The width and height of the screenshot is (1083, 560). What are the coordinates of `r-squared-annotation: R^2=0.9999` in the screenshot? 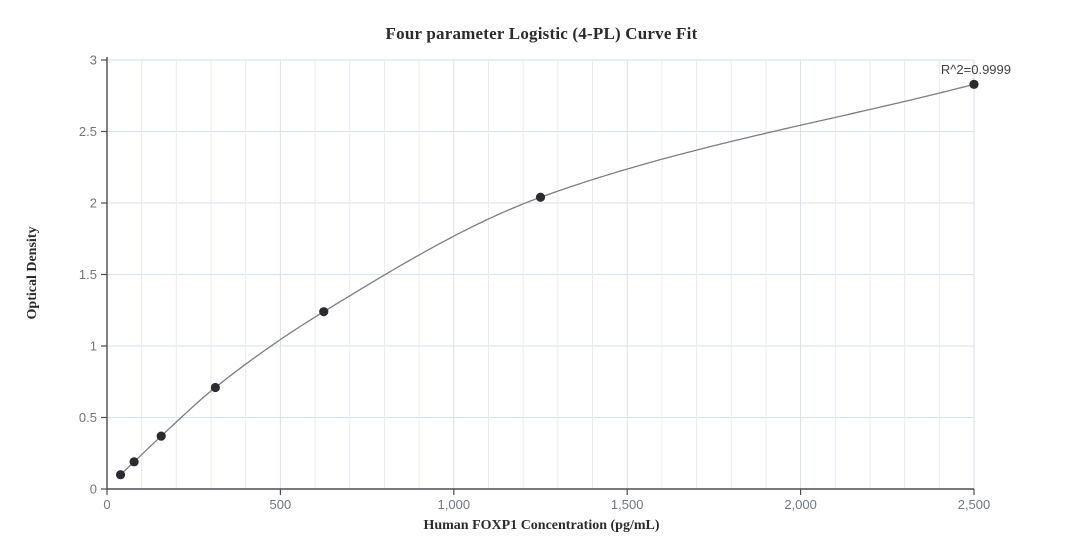 It's located at (975, 69).